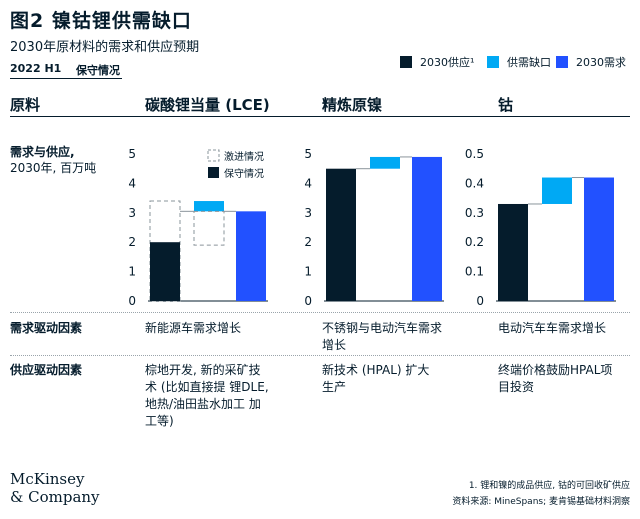  Describe the element at coordinates (474, 213) in the screenshot. I see `y-tick-label: 0.3` at that location.